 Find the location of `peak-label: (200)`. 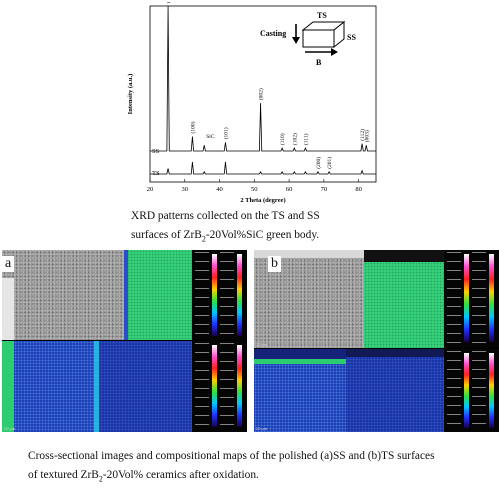

peak-label: (200) is located at coordinates (318, 163).